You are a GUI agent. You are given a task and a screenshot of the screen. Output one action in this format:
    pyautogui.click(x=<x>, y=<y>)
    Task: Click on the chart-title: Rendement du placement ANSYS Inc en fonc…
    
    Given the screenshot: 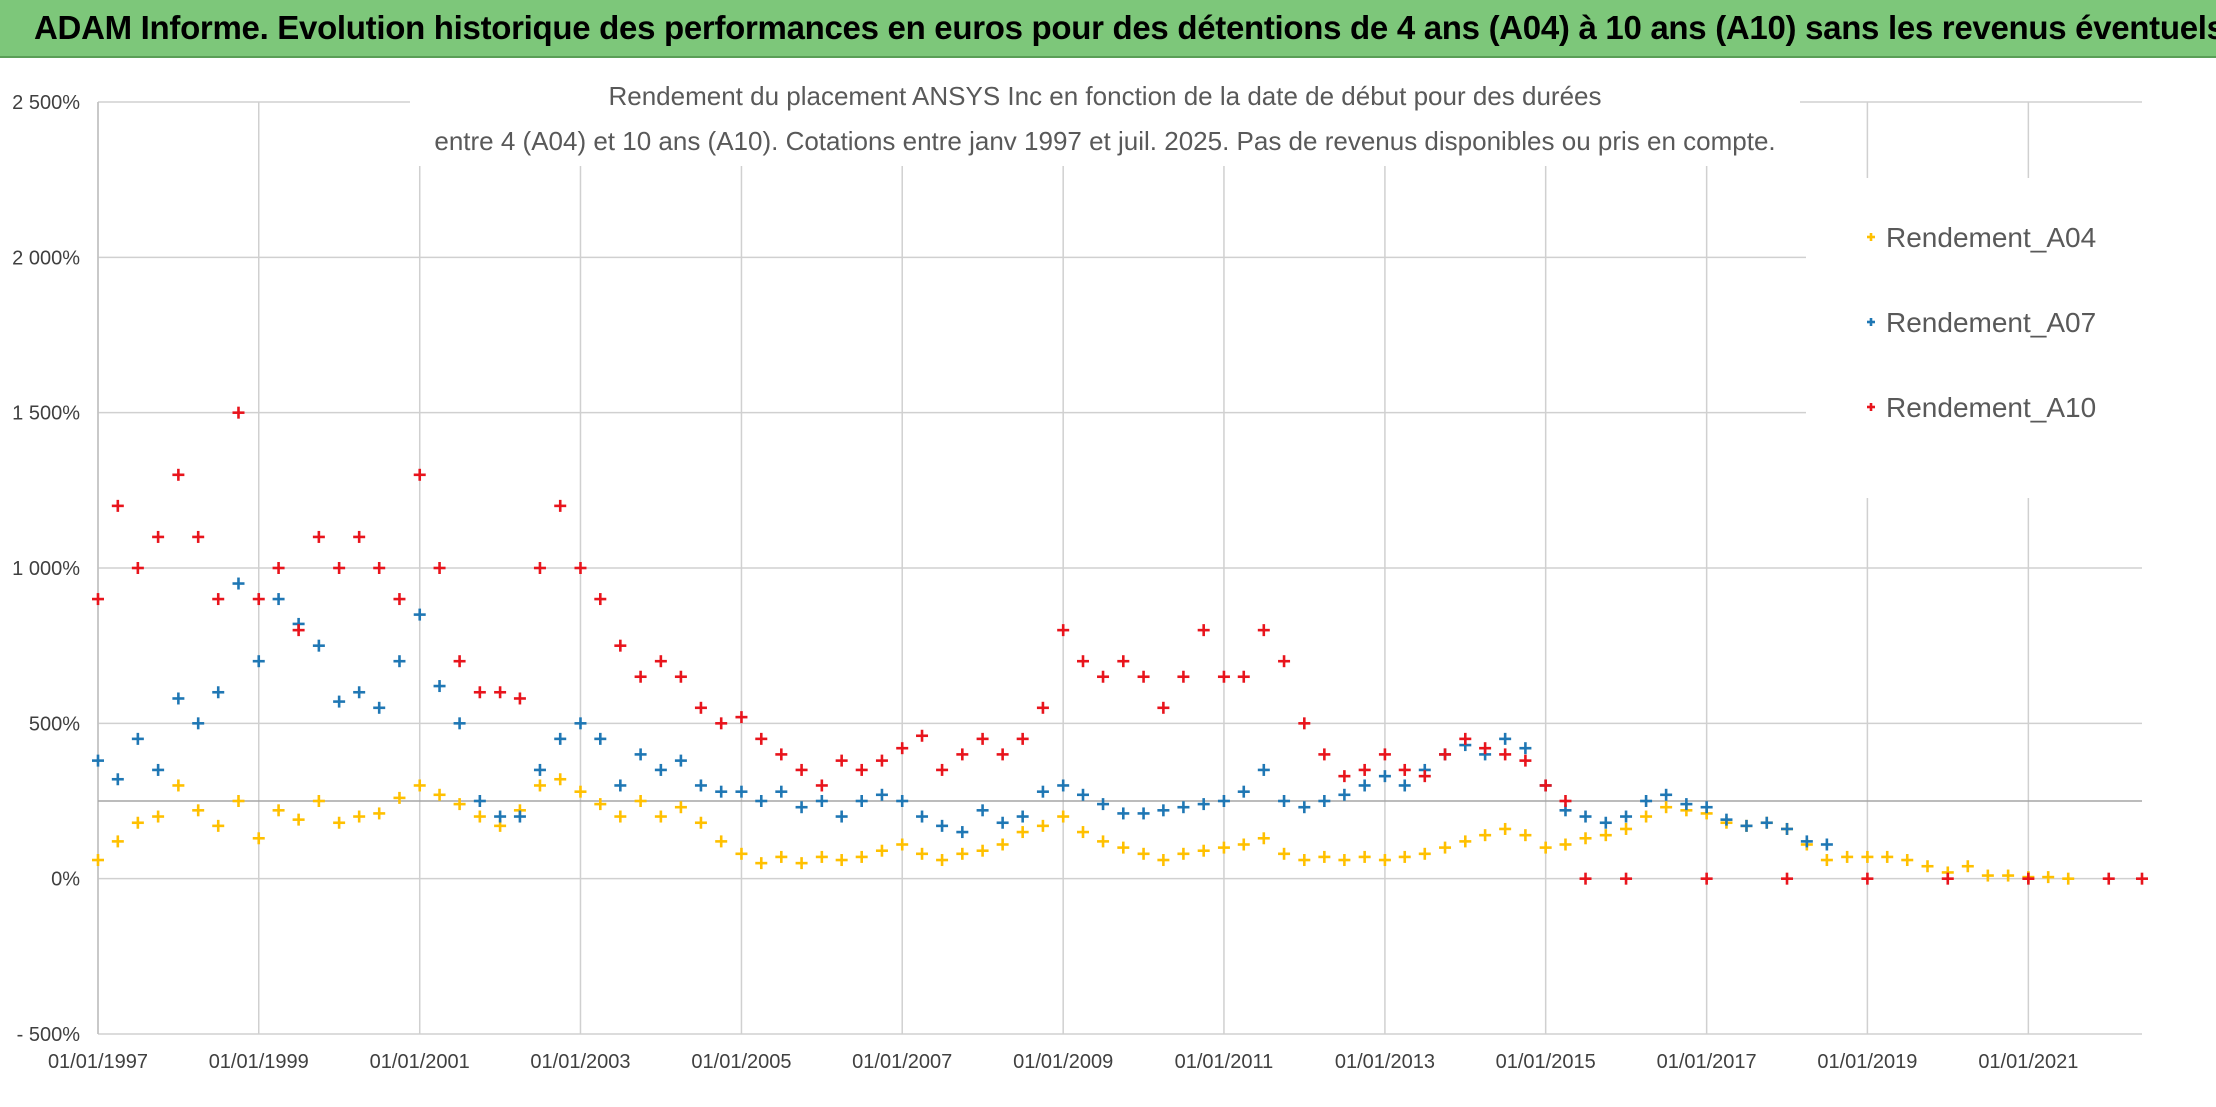 What is the action you would take?
    pyautogui.click(x=1105, y=116)
    